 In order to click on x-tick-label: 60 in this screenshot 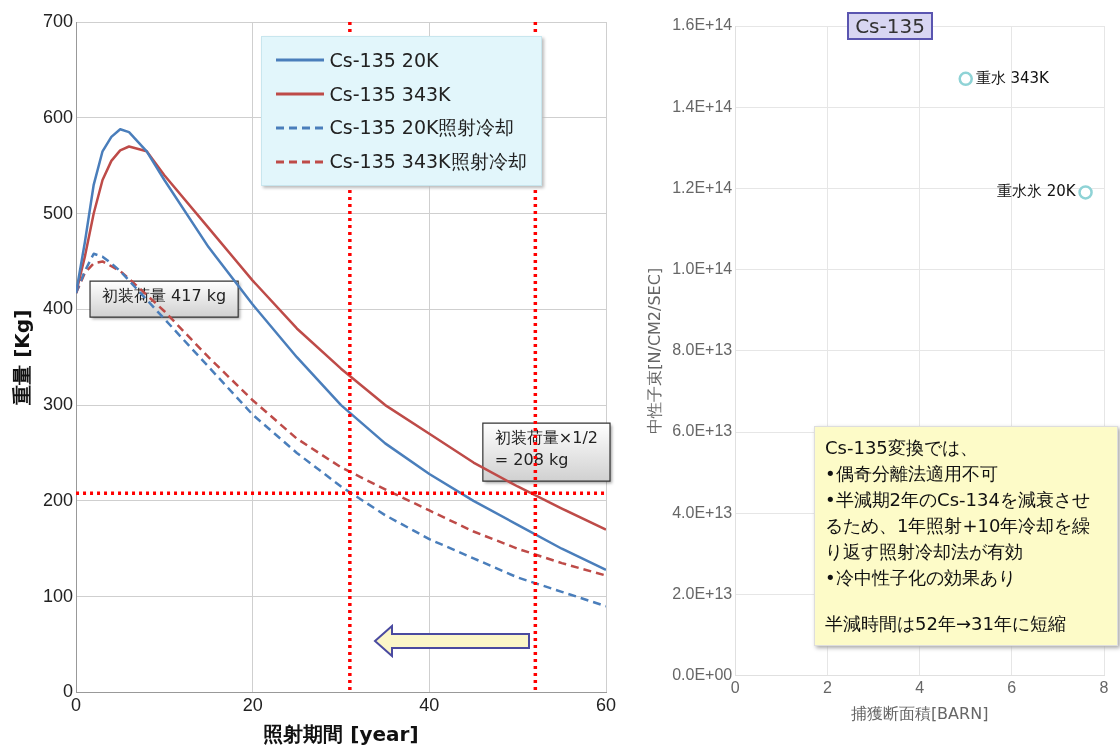, I will do `click(606, 705)`.